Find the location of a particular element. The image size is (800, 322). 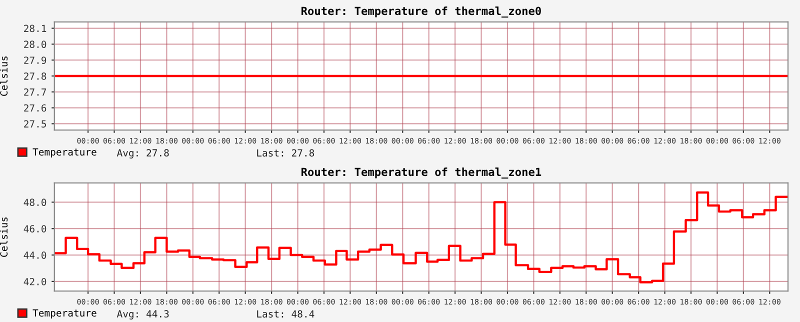

text: Avg: 44.3 is located at coordinates (142, 315).